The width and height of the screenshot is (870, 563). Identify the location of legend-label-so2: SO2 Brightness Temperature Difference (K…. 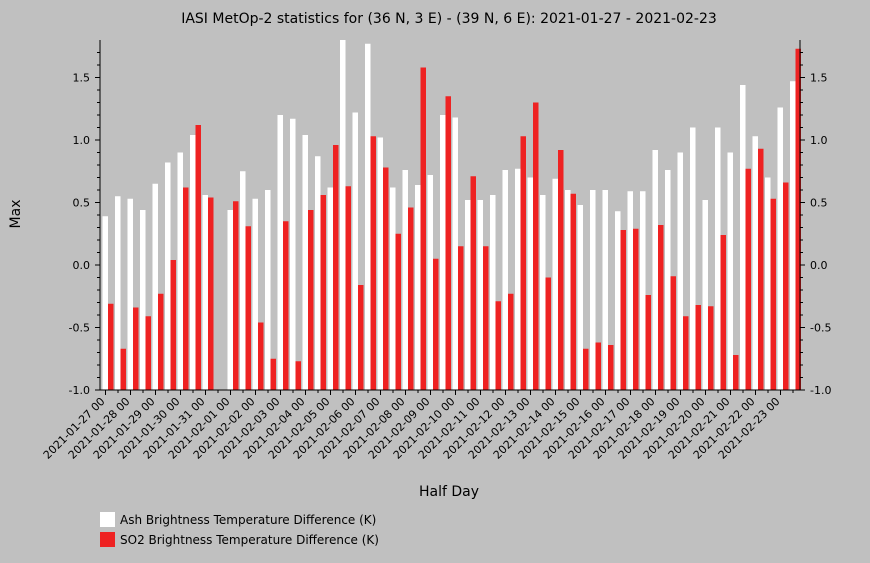
(249, 540).